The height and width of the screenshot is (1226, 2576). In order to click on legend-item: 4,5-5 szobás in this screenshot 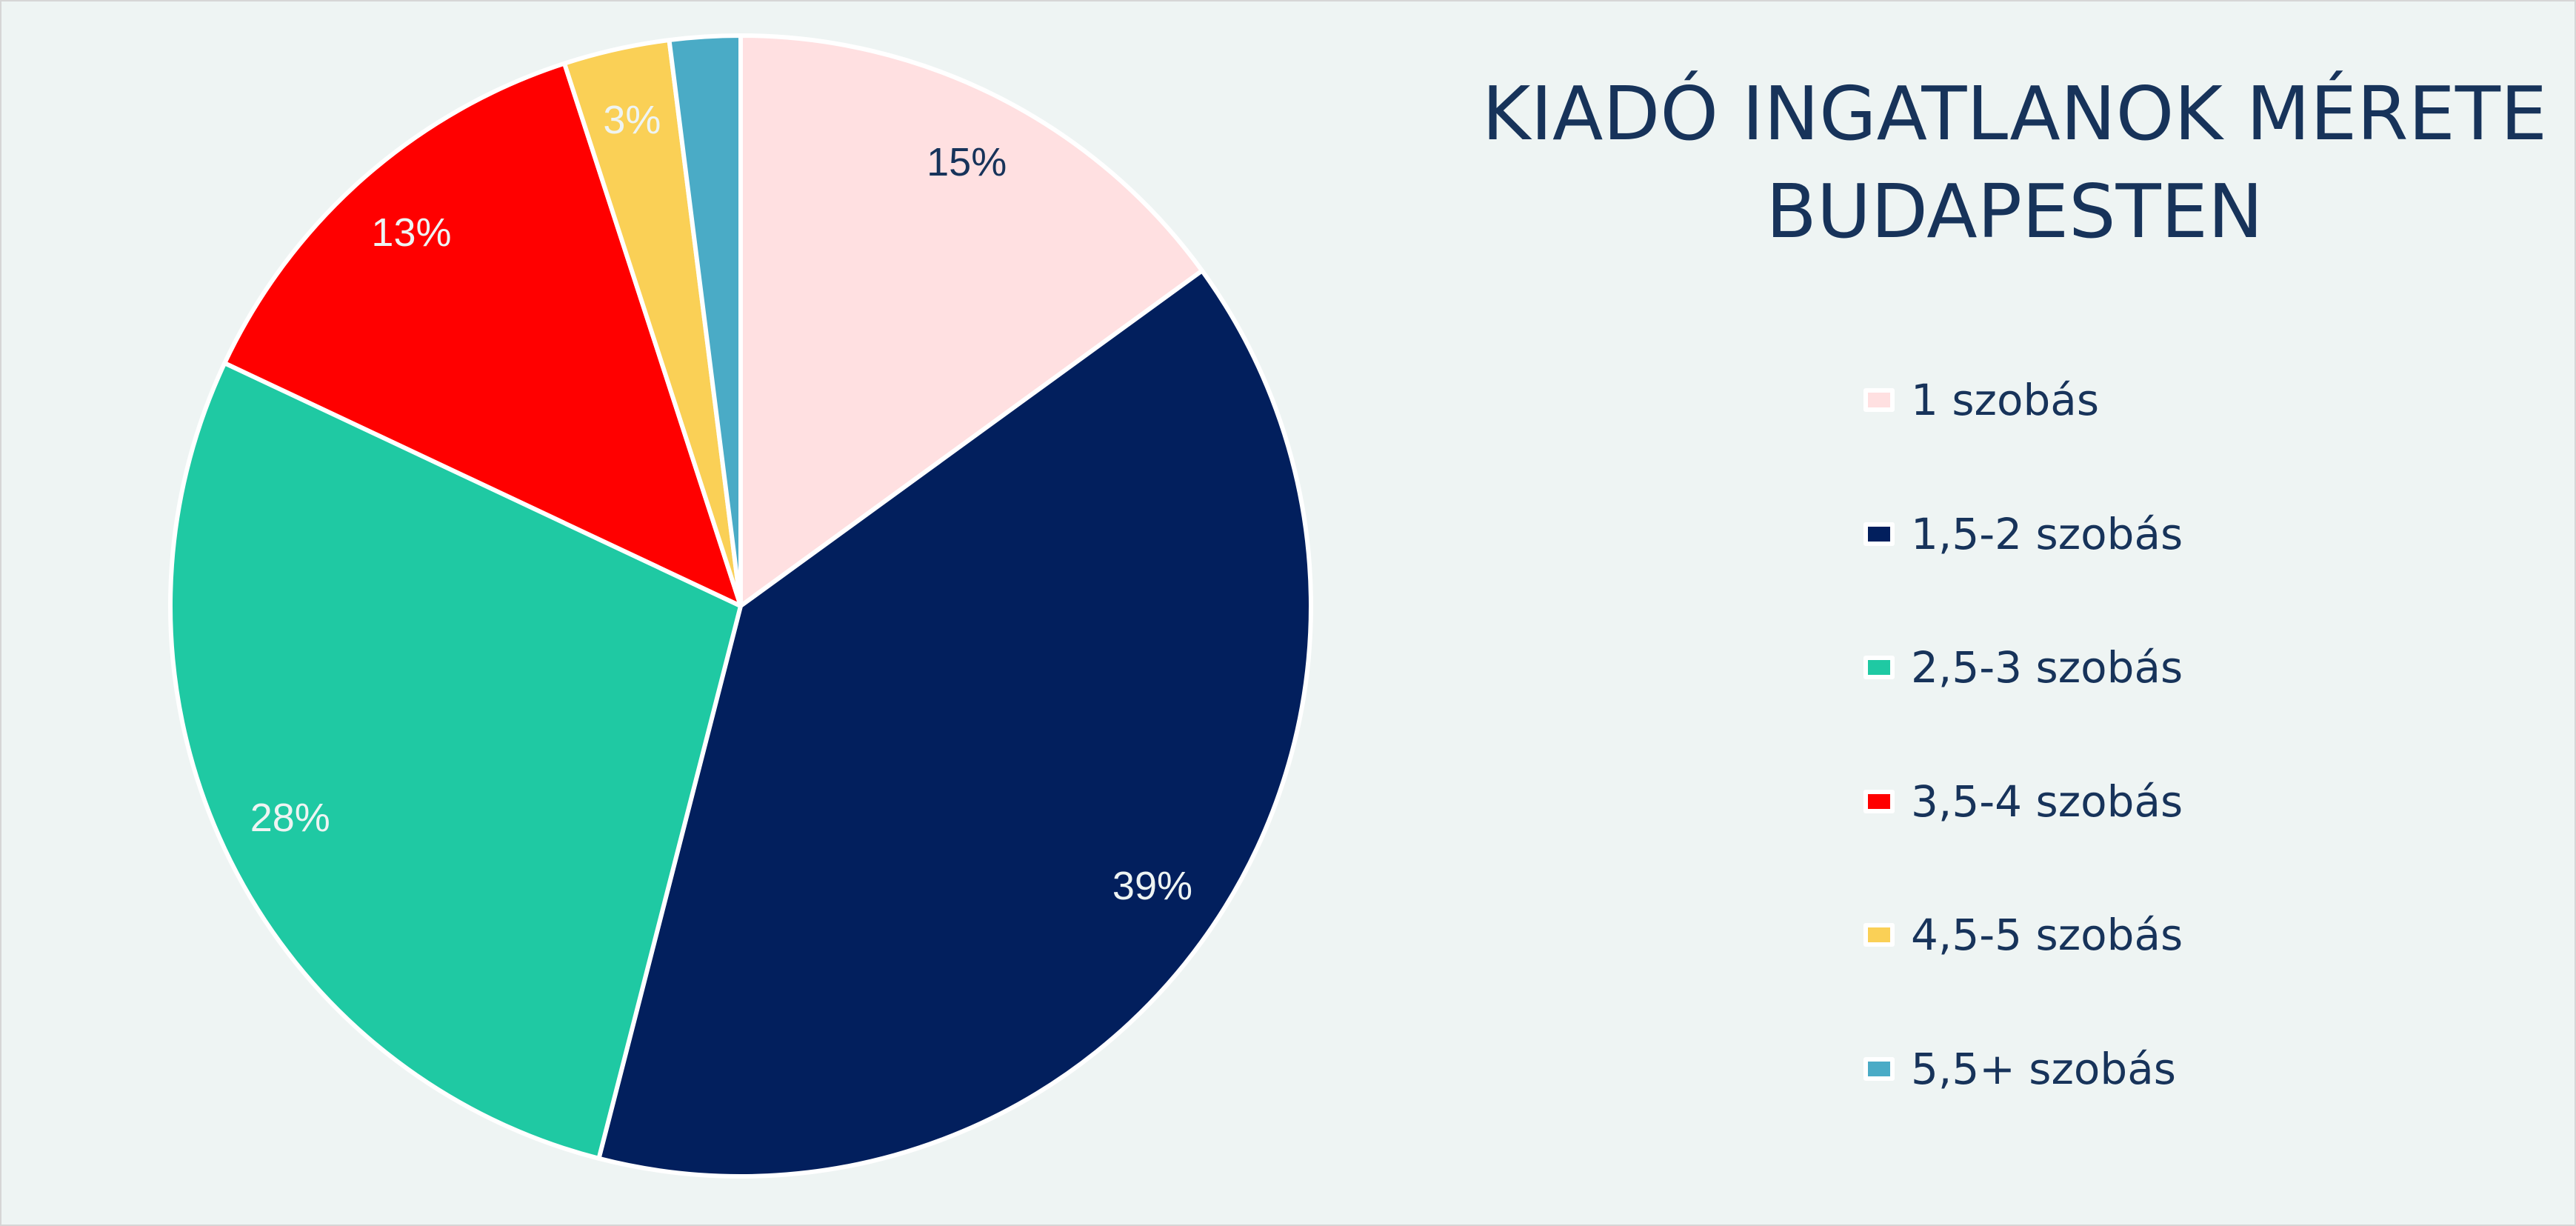, I will do `click(2023, 935)`.